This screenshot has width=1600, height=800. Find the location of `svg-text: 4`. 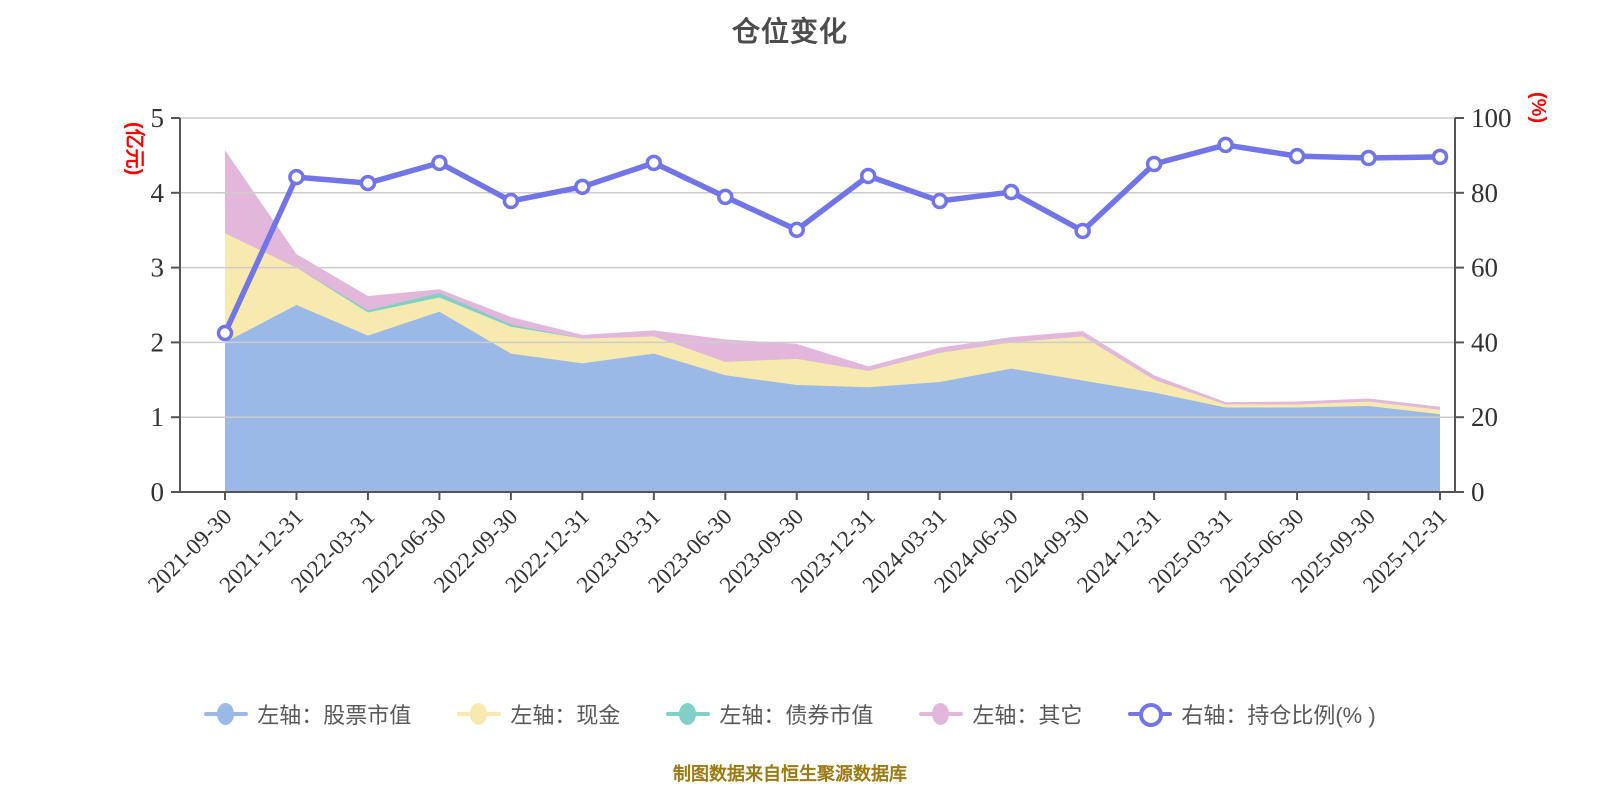

svg-text: 4 is located at coordinates (158, 193).